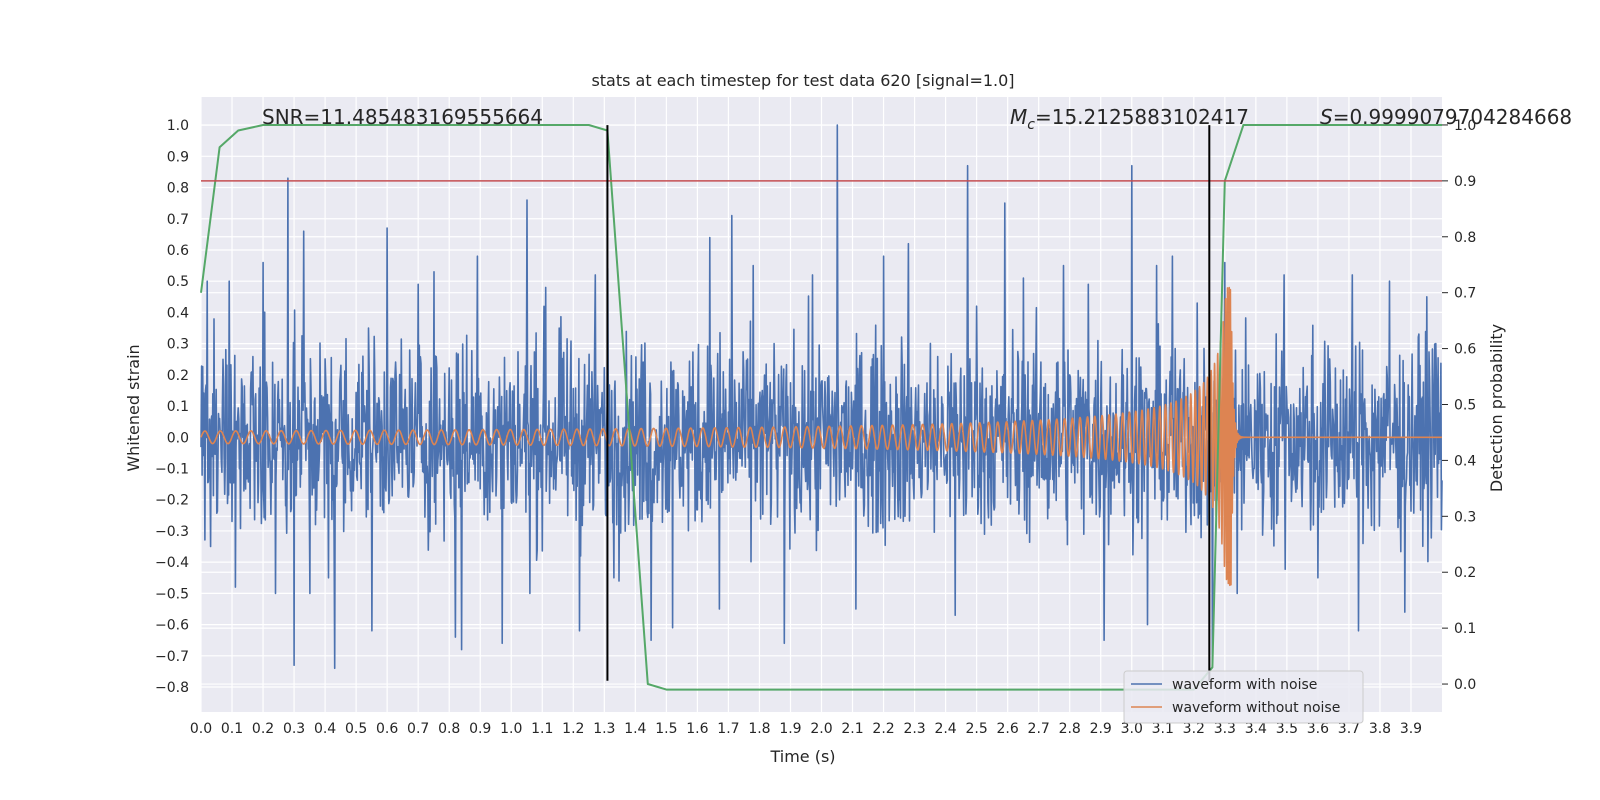 The height and width of the screenshot is (800, 1600). Describe the element at coordinates (883, 729) in the screenshot. I see `x-tick-label: 2.2` at that location.